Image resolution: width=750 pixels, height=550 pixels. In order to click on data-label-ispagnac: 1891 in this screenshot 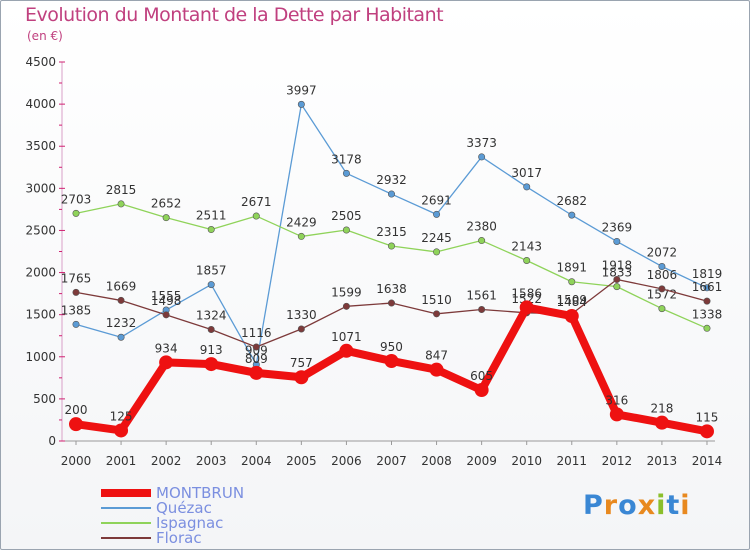, I will do `click(571, 268)`.